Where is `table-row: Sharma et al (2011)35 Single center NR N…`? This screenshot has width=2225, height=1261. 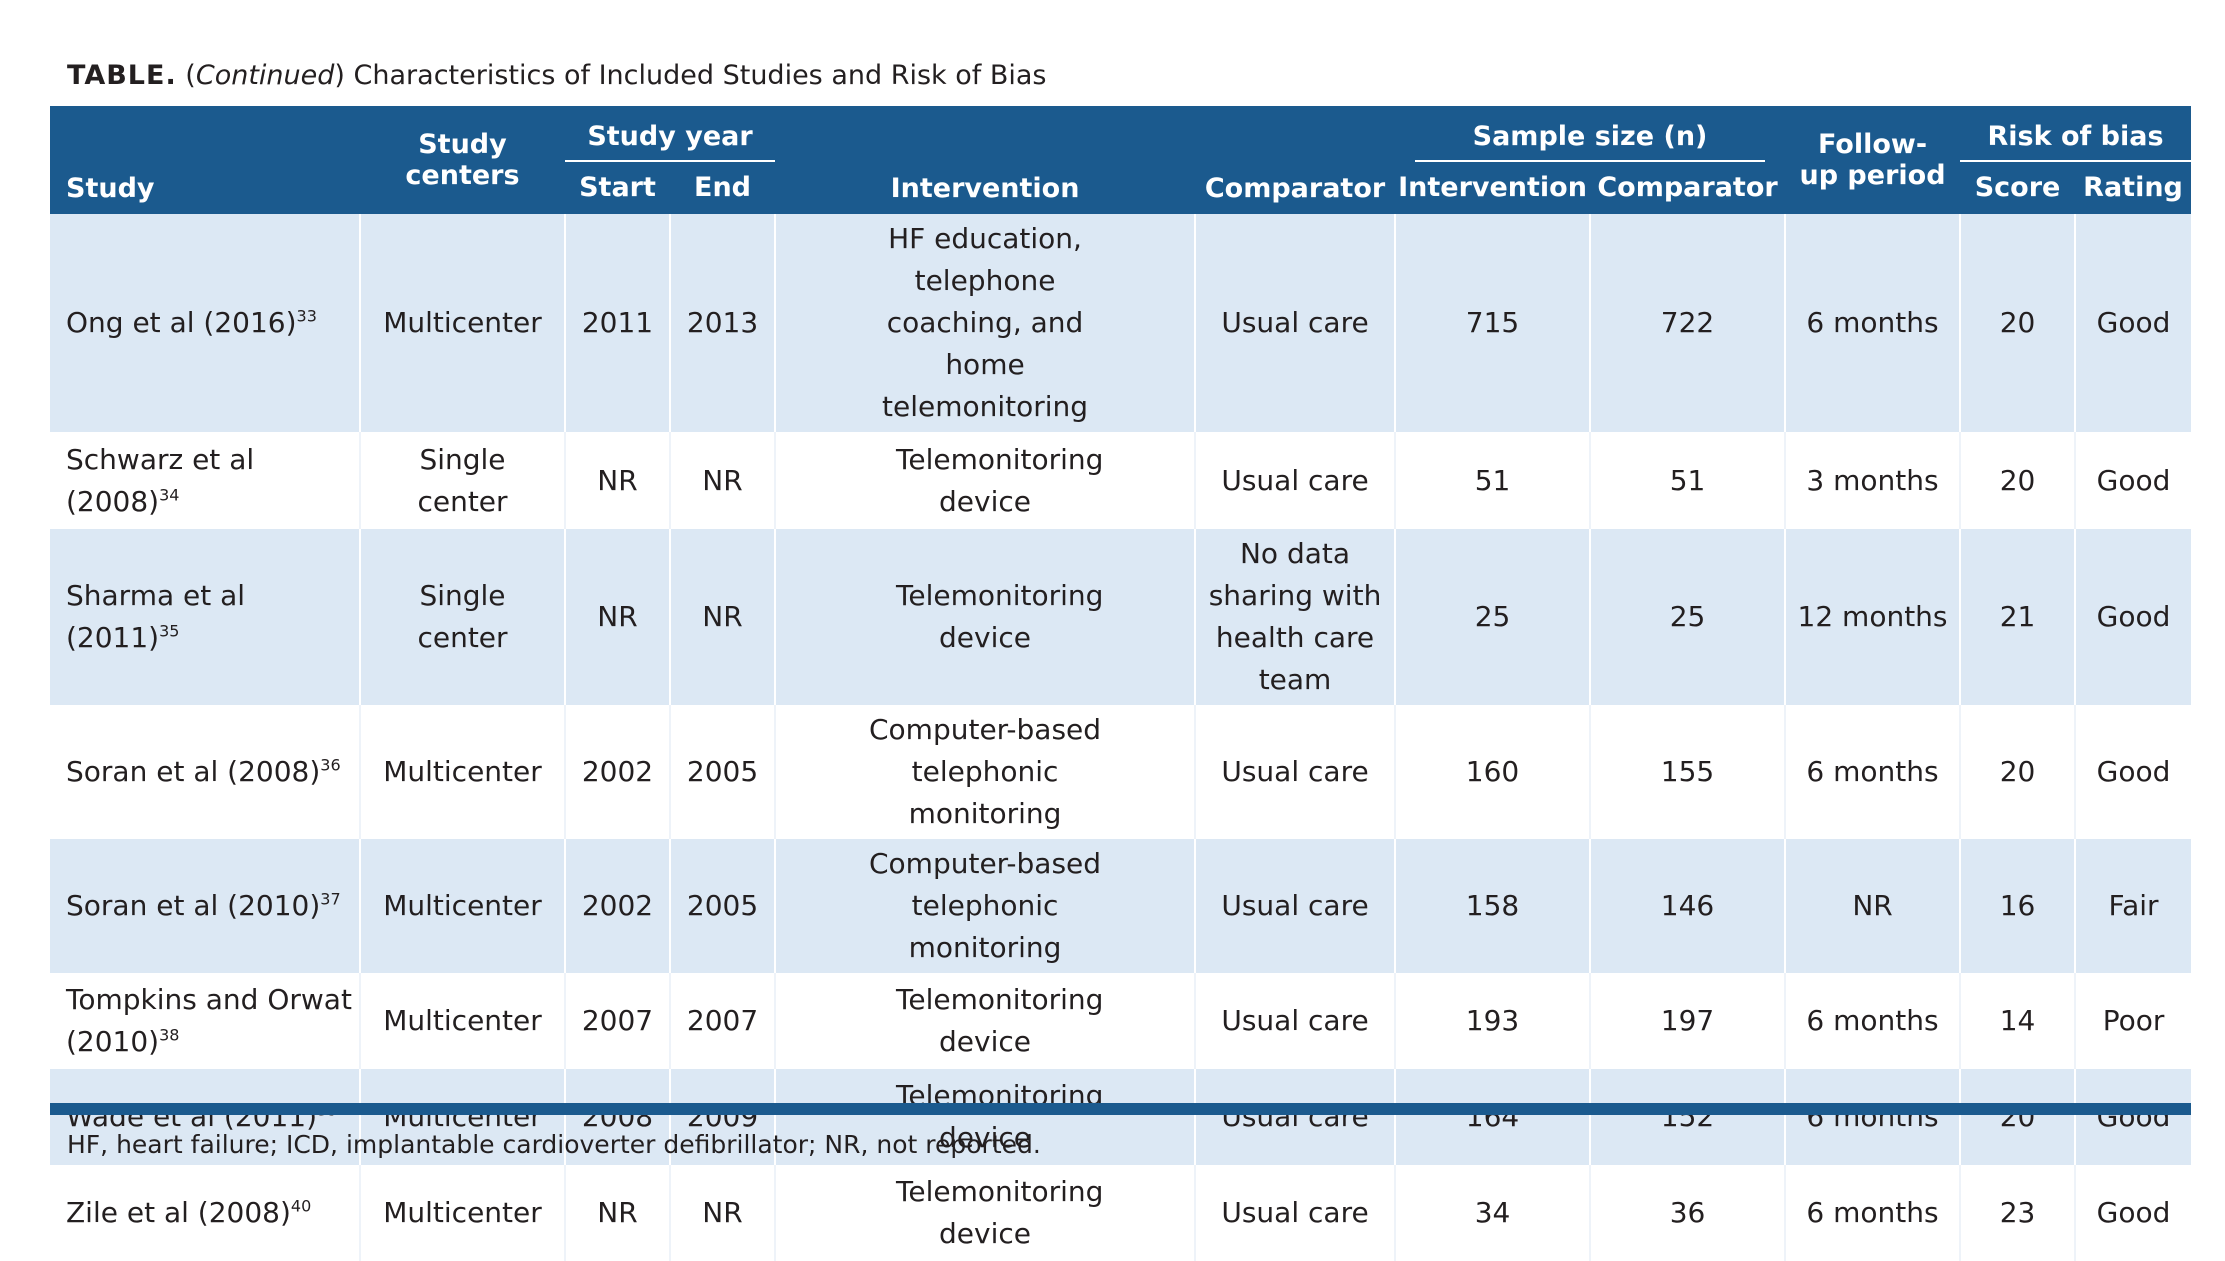 table-row: Sharma et al (2011)35 Single center NR N… is located at coordinates (1121, 617).